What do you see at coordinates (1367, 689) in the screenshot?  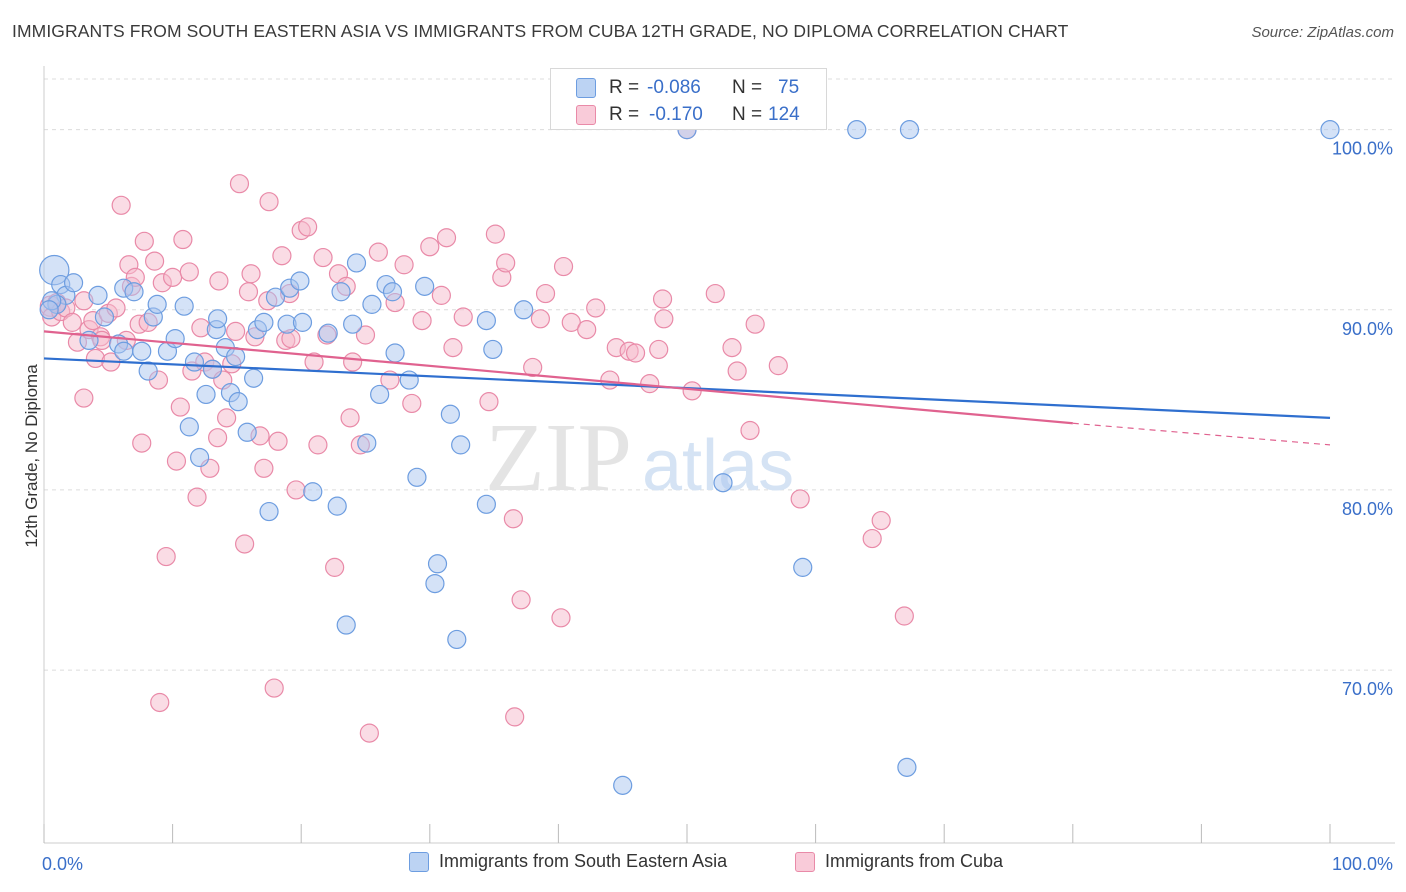 I see `y-tick-label: 70.0%` at bounding box center [1367, 689].